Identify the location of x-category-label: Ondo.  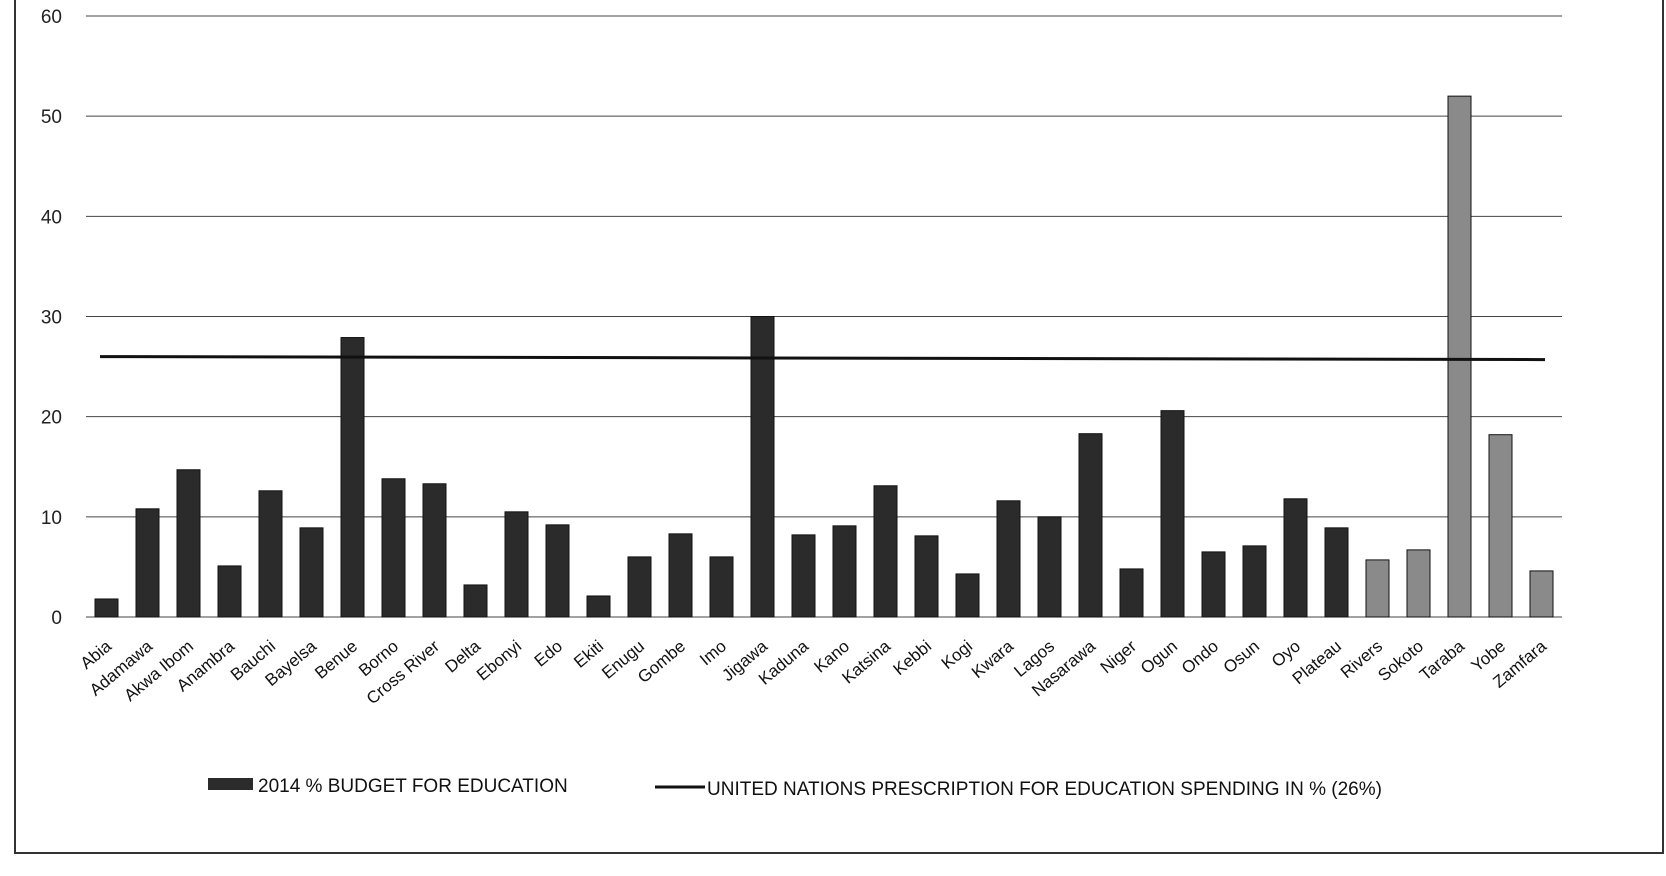
(1200, 657).